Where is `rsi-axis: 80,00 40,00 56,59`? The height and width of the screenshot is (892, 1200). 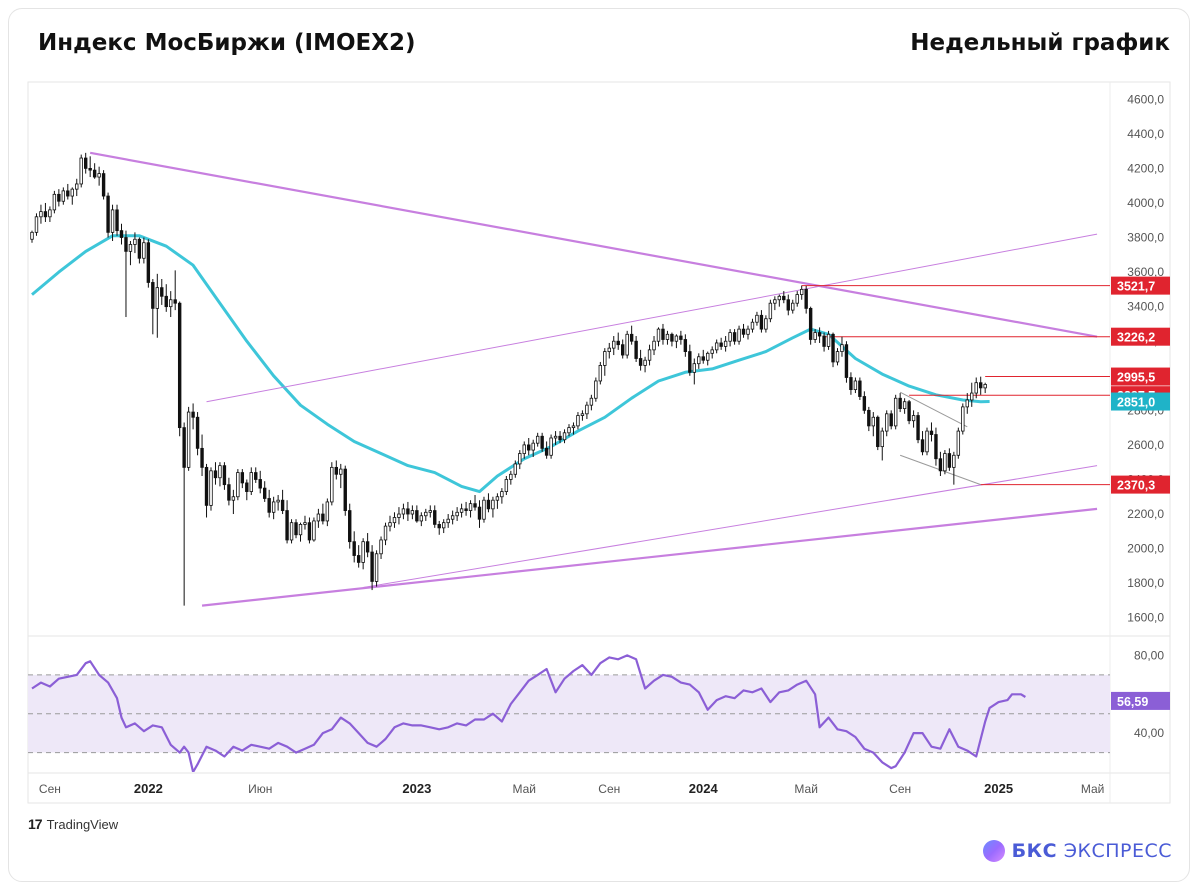 rsi-axis: 80,00 40,00 56,59 is located at coordinates (1140, 694).